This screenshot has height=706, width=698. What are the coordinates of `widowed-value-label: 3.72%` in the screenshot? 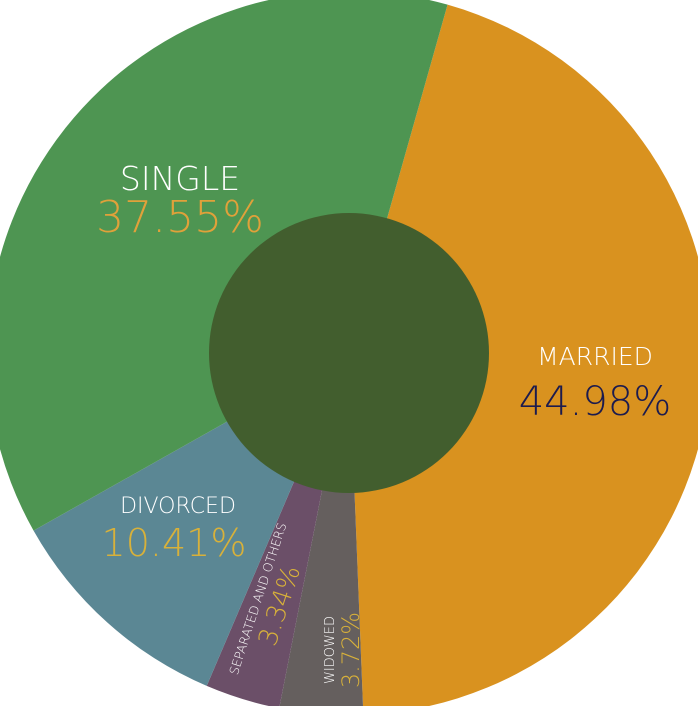 It's located at (351, 650).